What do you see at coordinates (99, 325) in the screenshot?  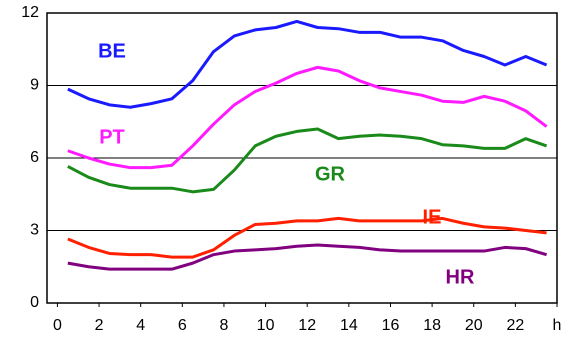 I see `x-tick-label: 2` at bounding box center [99, 325].